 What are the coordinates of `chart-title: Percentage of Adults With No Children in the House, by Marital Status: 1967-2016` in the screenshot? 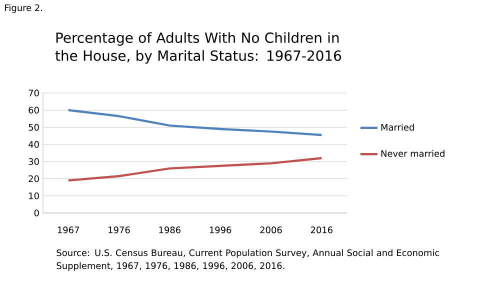 It's located at (198, 48).